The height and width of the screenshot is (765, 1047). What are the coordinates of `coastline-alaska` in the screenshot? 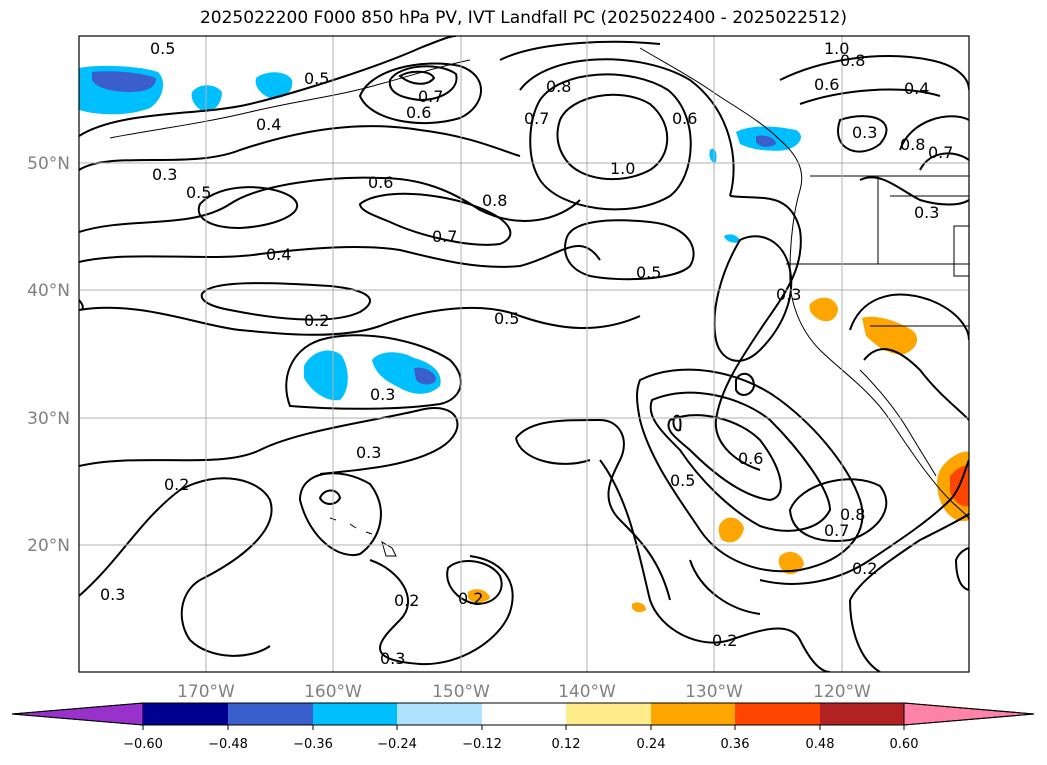 It's located at (290, 99).